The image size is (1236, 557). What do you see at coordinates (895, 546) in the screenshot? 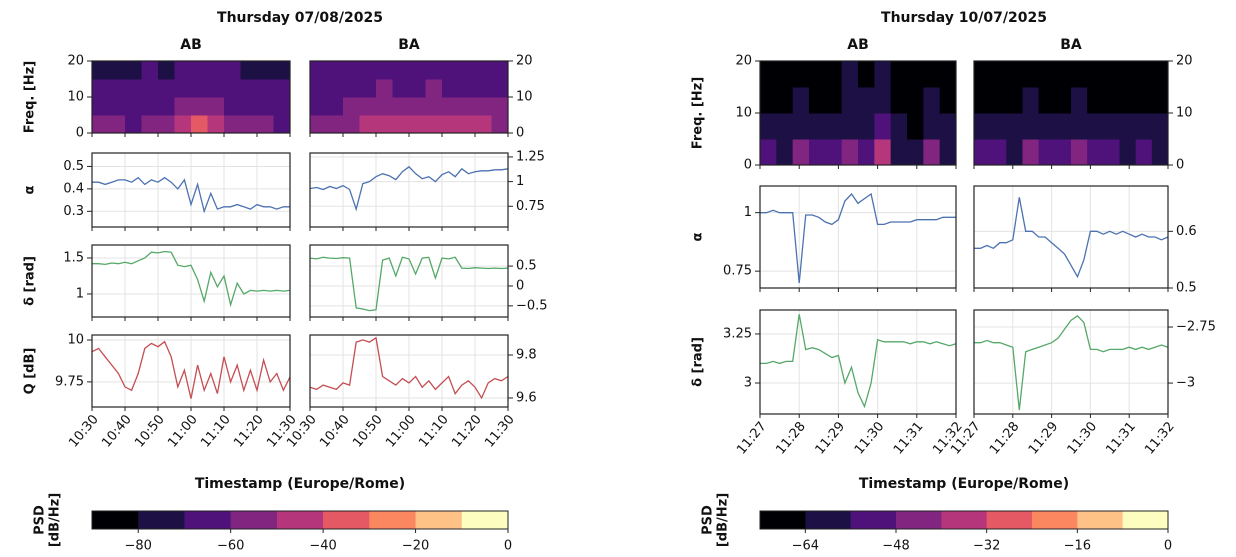
I see `colorbar-tick-label: −48` at bounding box center [895, 546].